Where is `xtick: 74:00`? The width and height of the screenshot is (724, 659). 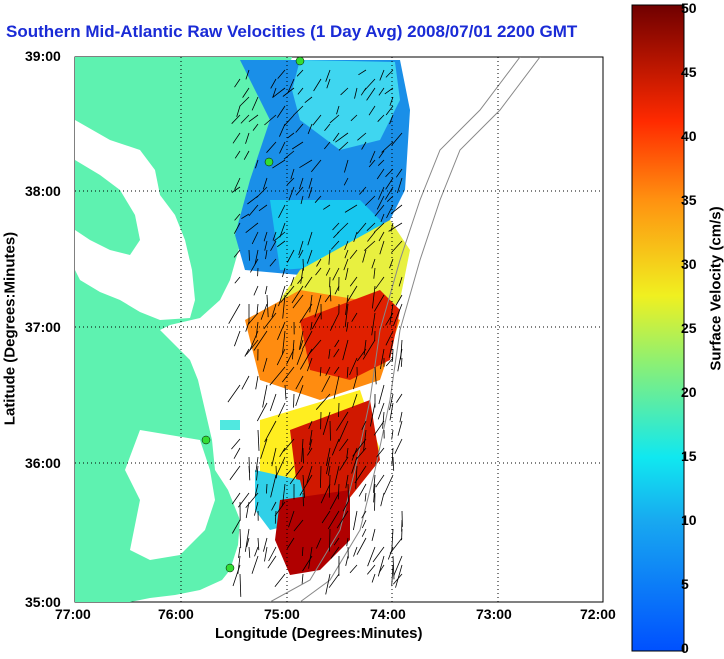 xtick: 74:00 is located at coordinates (388, 614).